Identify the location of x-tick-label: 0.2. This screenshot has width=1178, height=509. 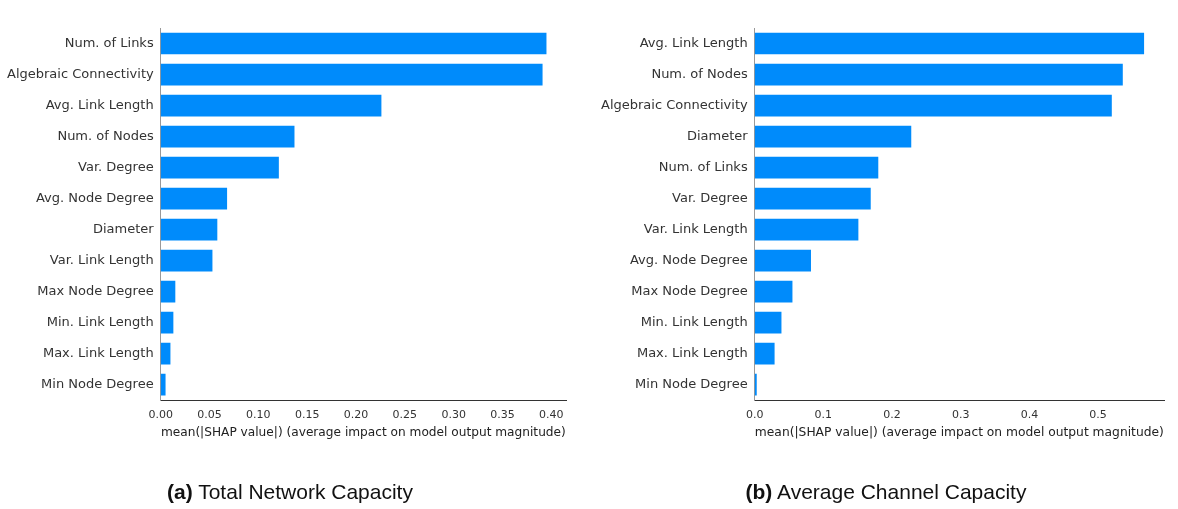
(892, 414).